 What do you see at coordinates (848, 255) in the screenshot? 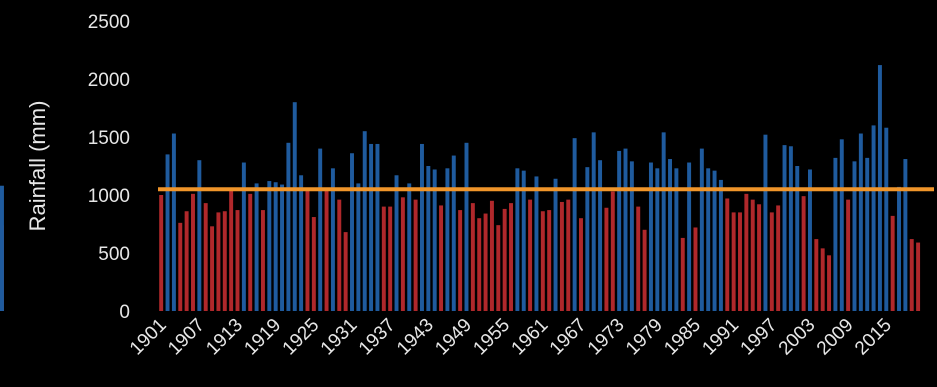
I see `bar-2009` at bounding box center [848, 255].